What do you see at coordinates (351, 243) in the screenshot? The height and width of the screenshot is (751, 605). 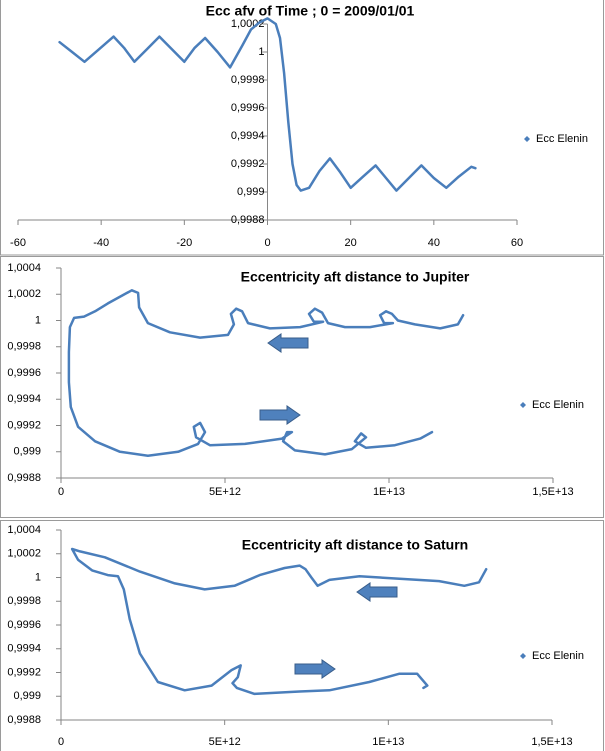 I see `x-tick-label: 20` at bounding box center [351, 243].